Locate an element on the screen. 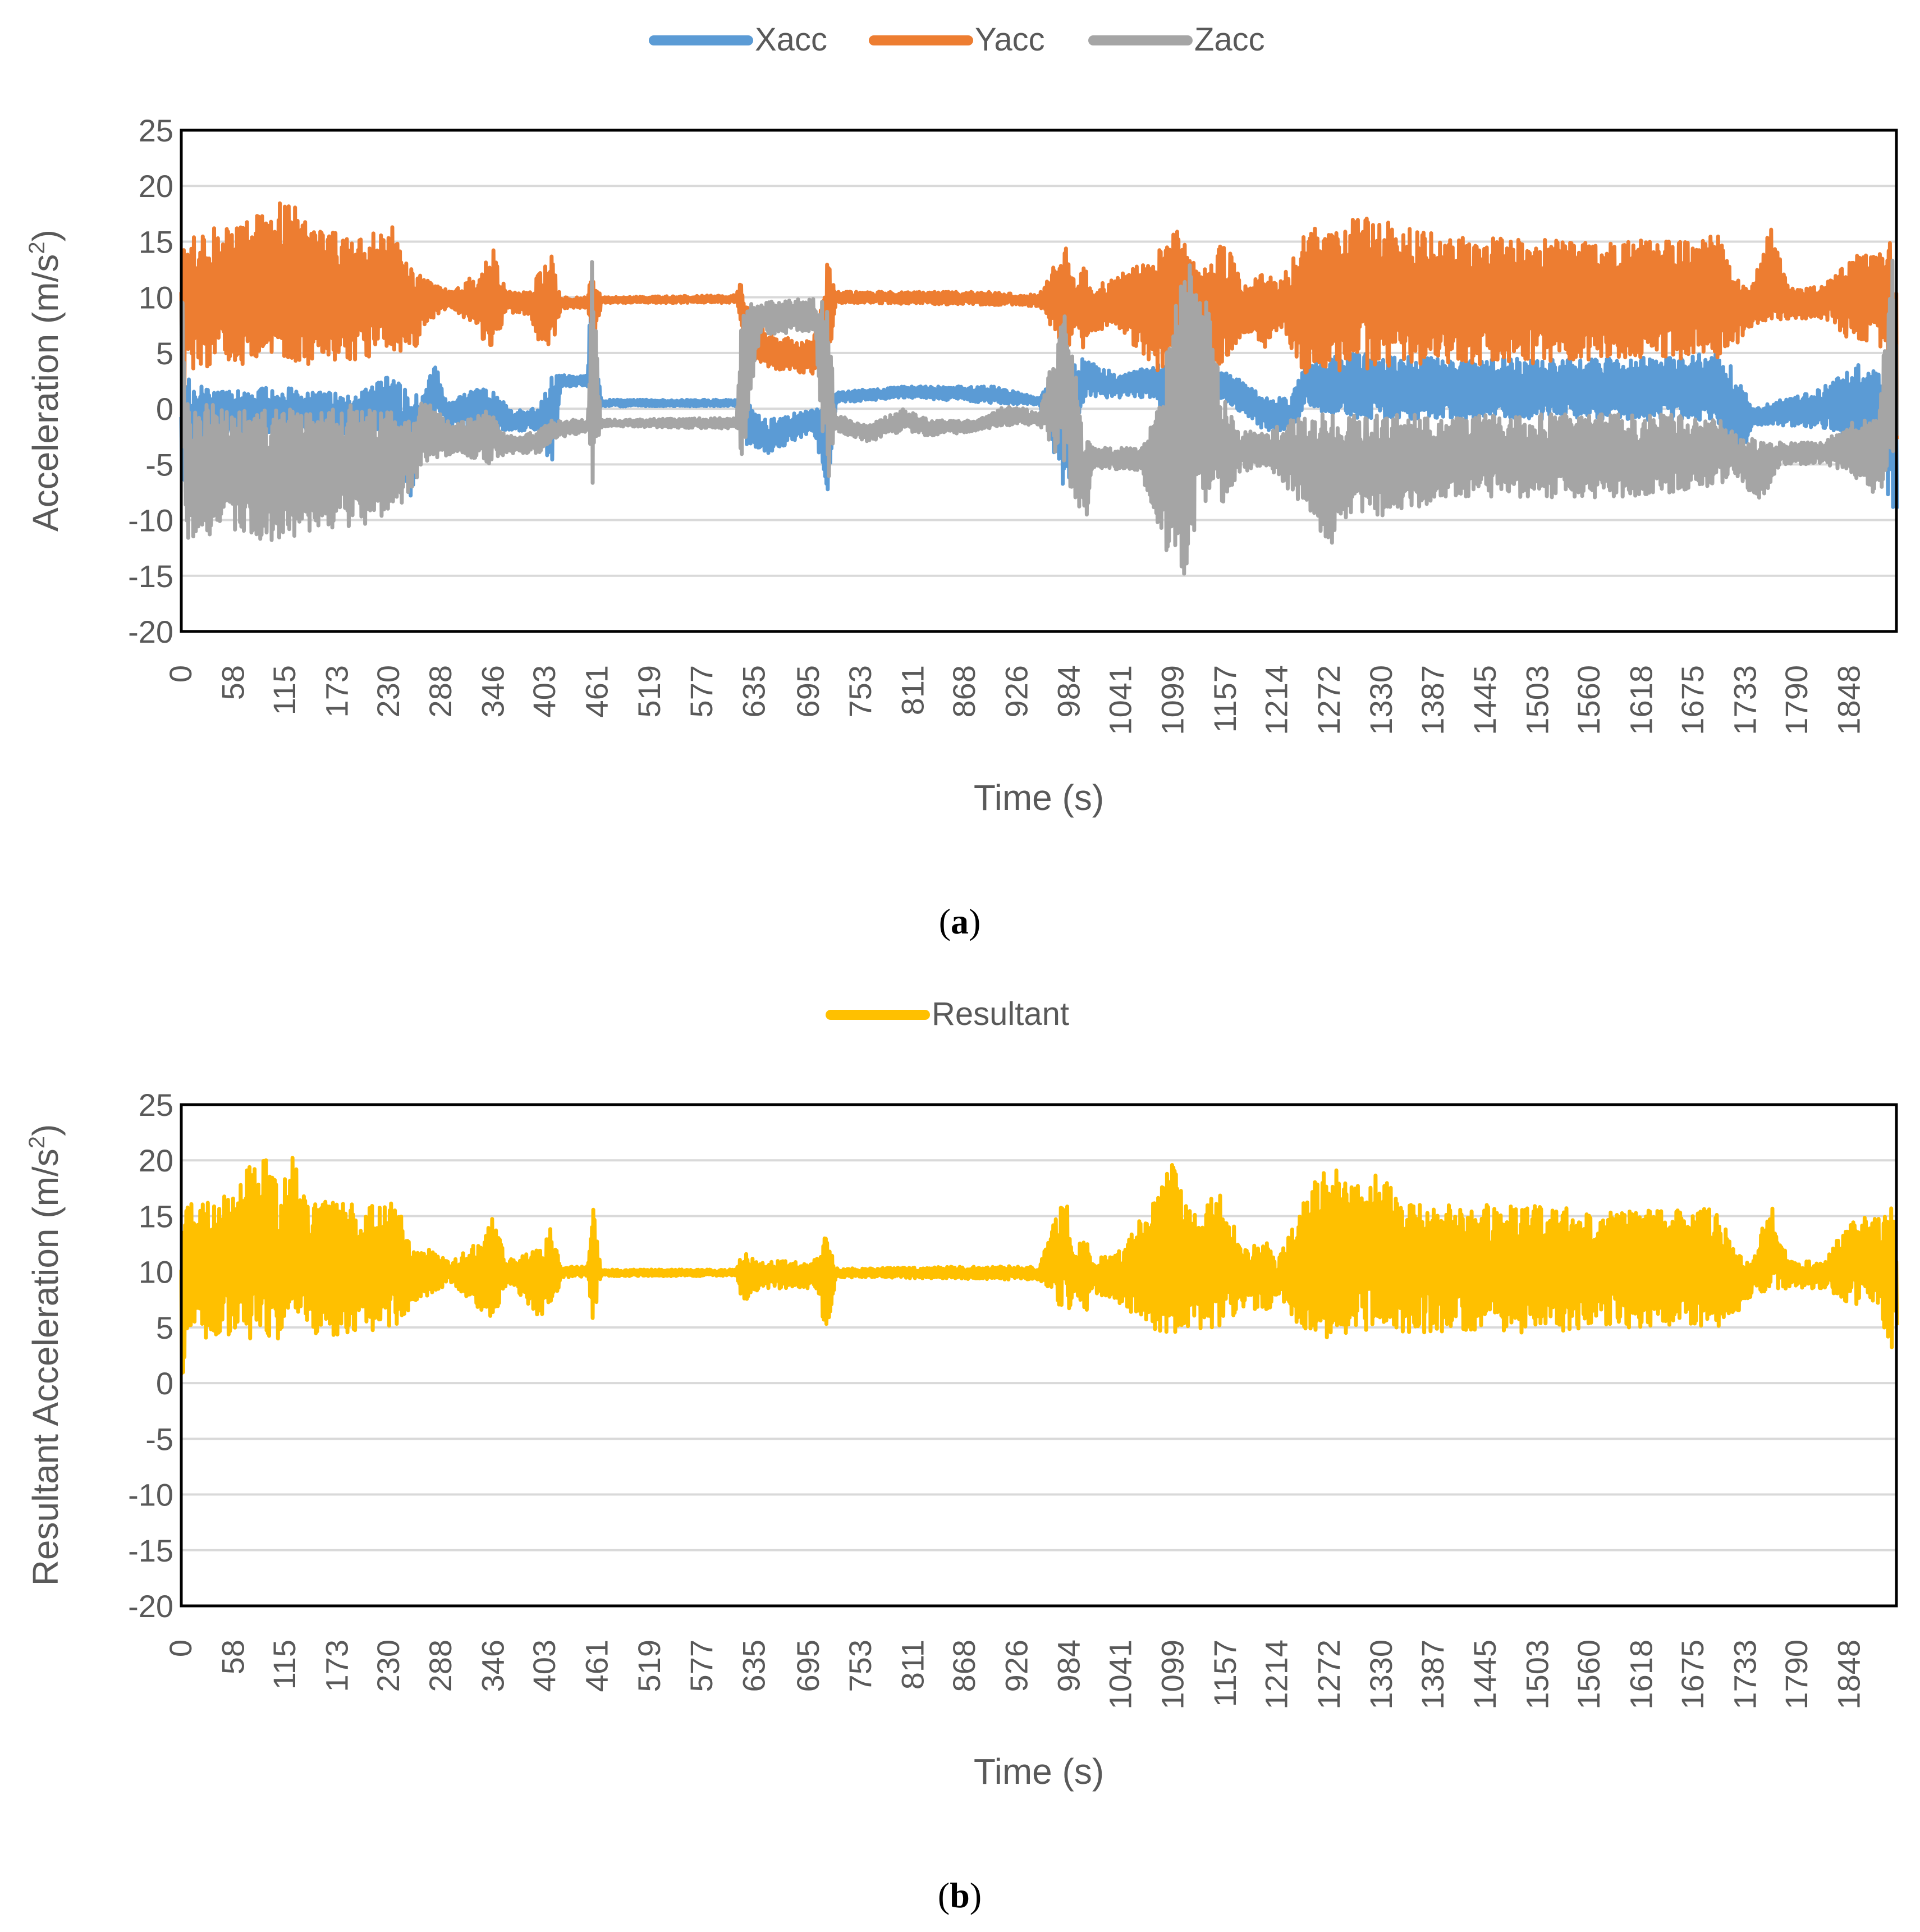 The image size is (1920, 1932). series-line-resultant is located at coordinates (1039, 1266).